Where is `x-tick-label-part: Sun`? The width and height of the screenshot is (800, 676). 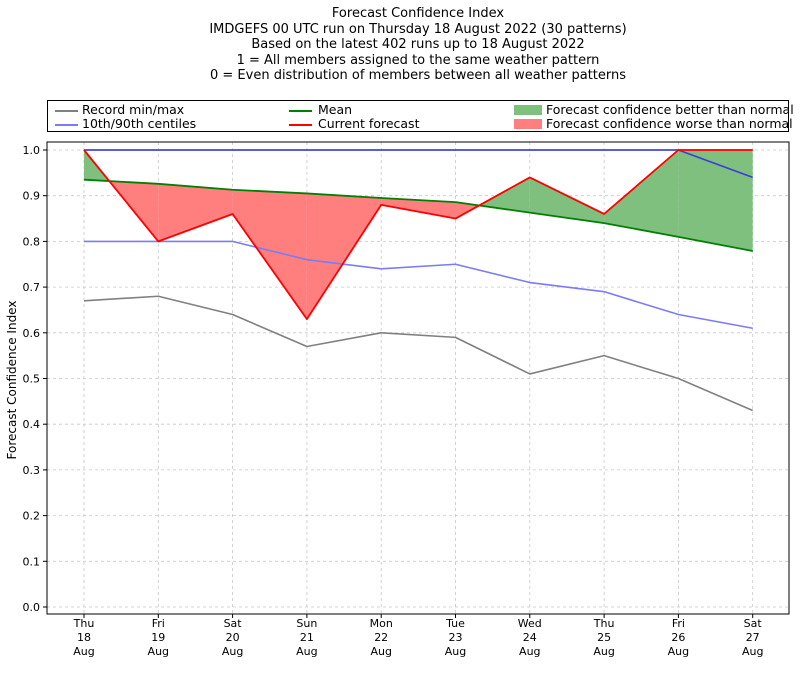 x-tick-label-part: Sun is located at coordinates (306, 623).